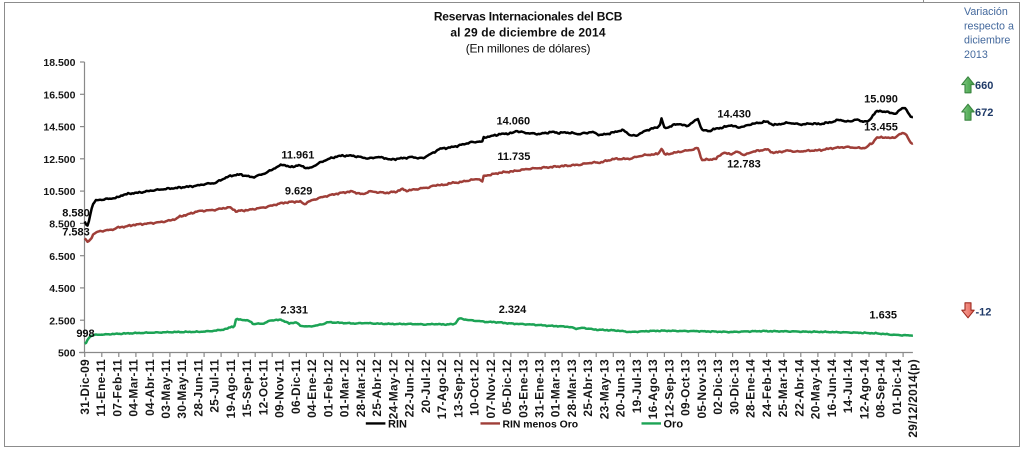 This screenshot has width=1025, height=455. I want to click on svg-text: 07-Feb-11, so click(117, 388).